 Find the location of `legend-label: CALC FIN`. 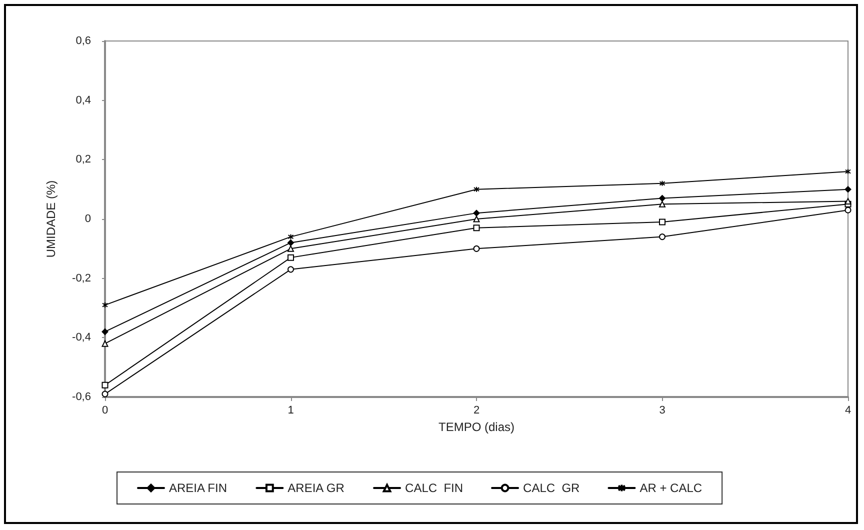

legend-label: CALC FIN is located at coordinates (434, 488).